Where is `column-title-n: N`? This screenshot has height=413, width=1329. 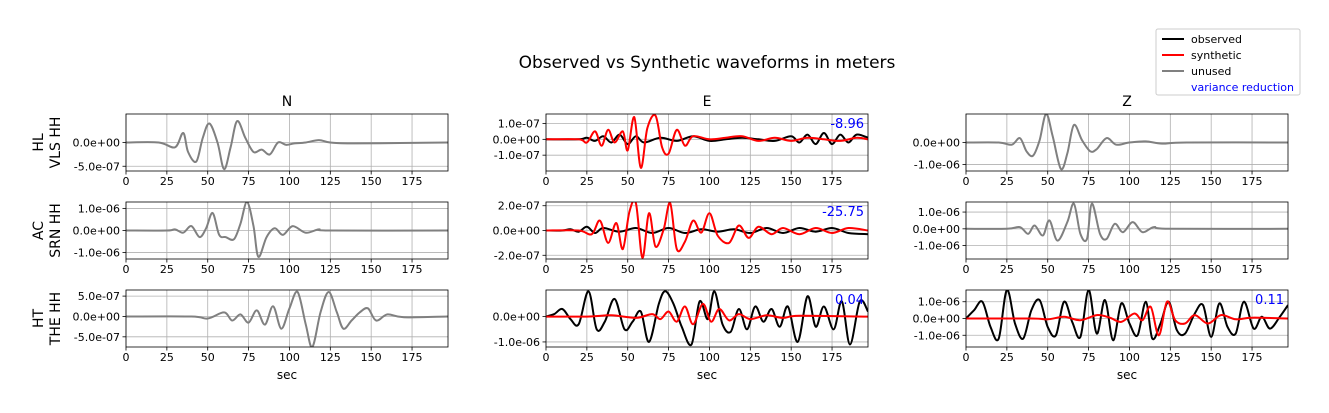
column-title-n: N is located at coordinates (287, 102).